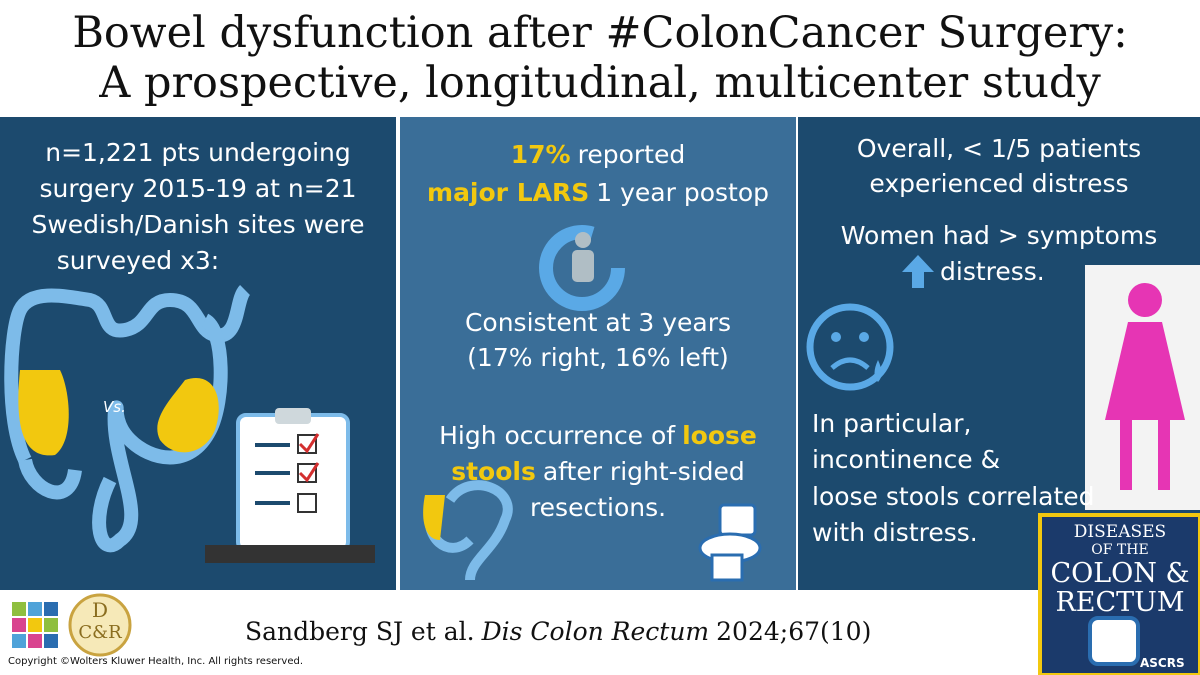 This screenshot has width=1200, height=675. Describe the element at coordinates (1145, 300) in the screenshot. I see `woman-icon` at that location.